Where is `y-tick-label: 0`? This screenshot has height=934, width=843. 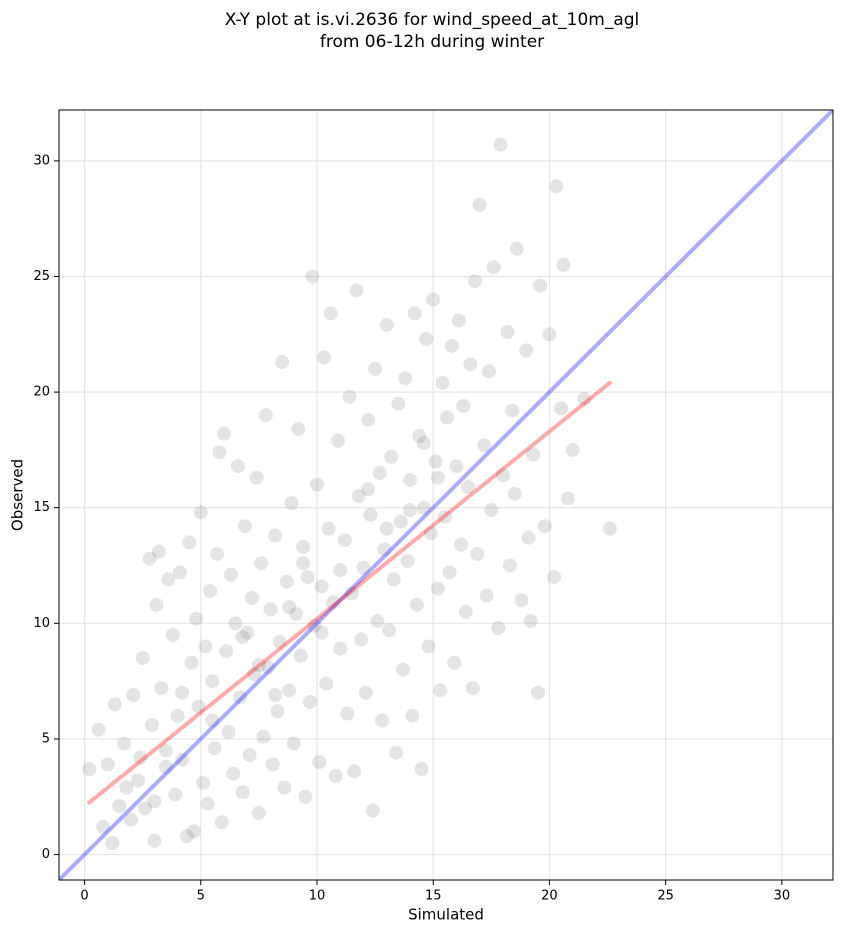 y-tick-label: 0 is located at coordinates (46, 854).